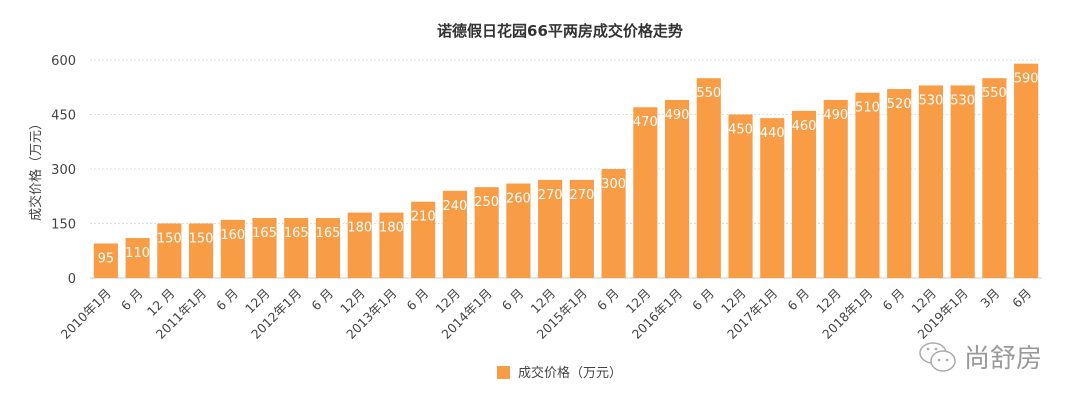  Describe the element at coordinates (613, 184) in the screenshot. I see `data-label: 300` at that location.